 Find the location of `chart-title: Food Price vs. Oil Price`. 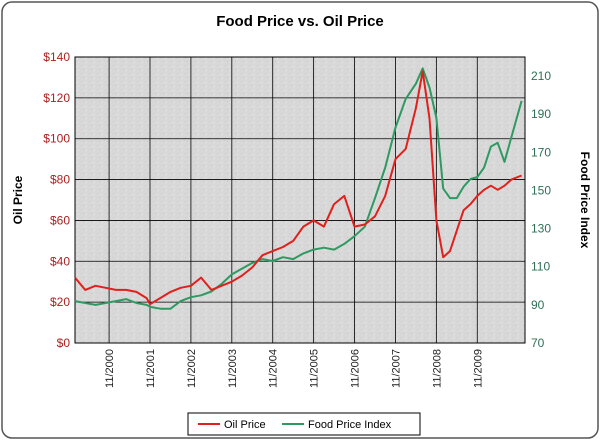

chart-title: Food Price vs. Oil Price is located at coordinates (300, 21).